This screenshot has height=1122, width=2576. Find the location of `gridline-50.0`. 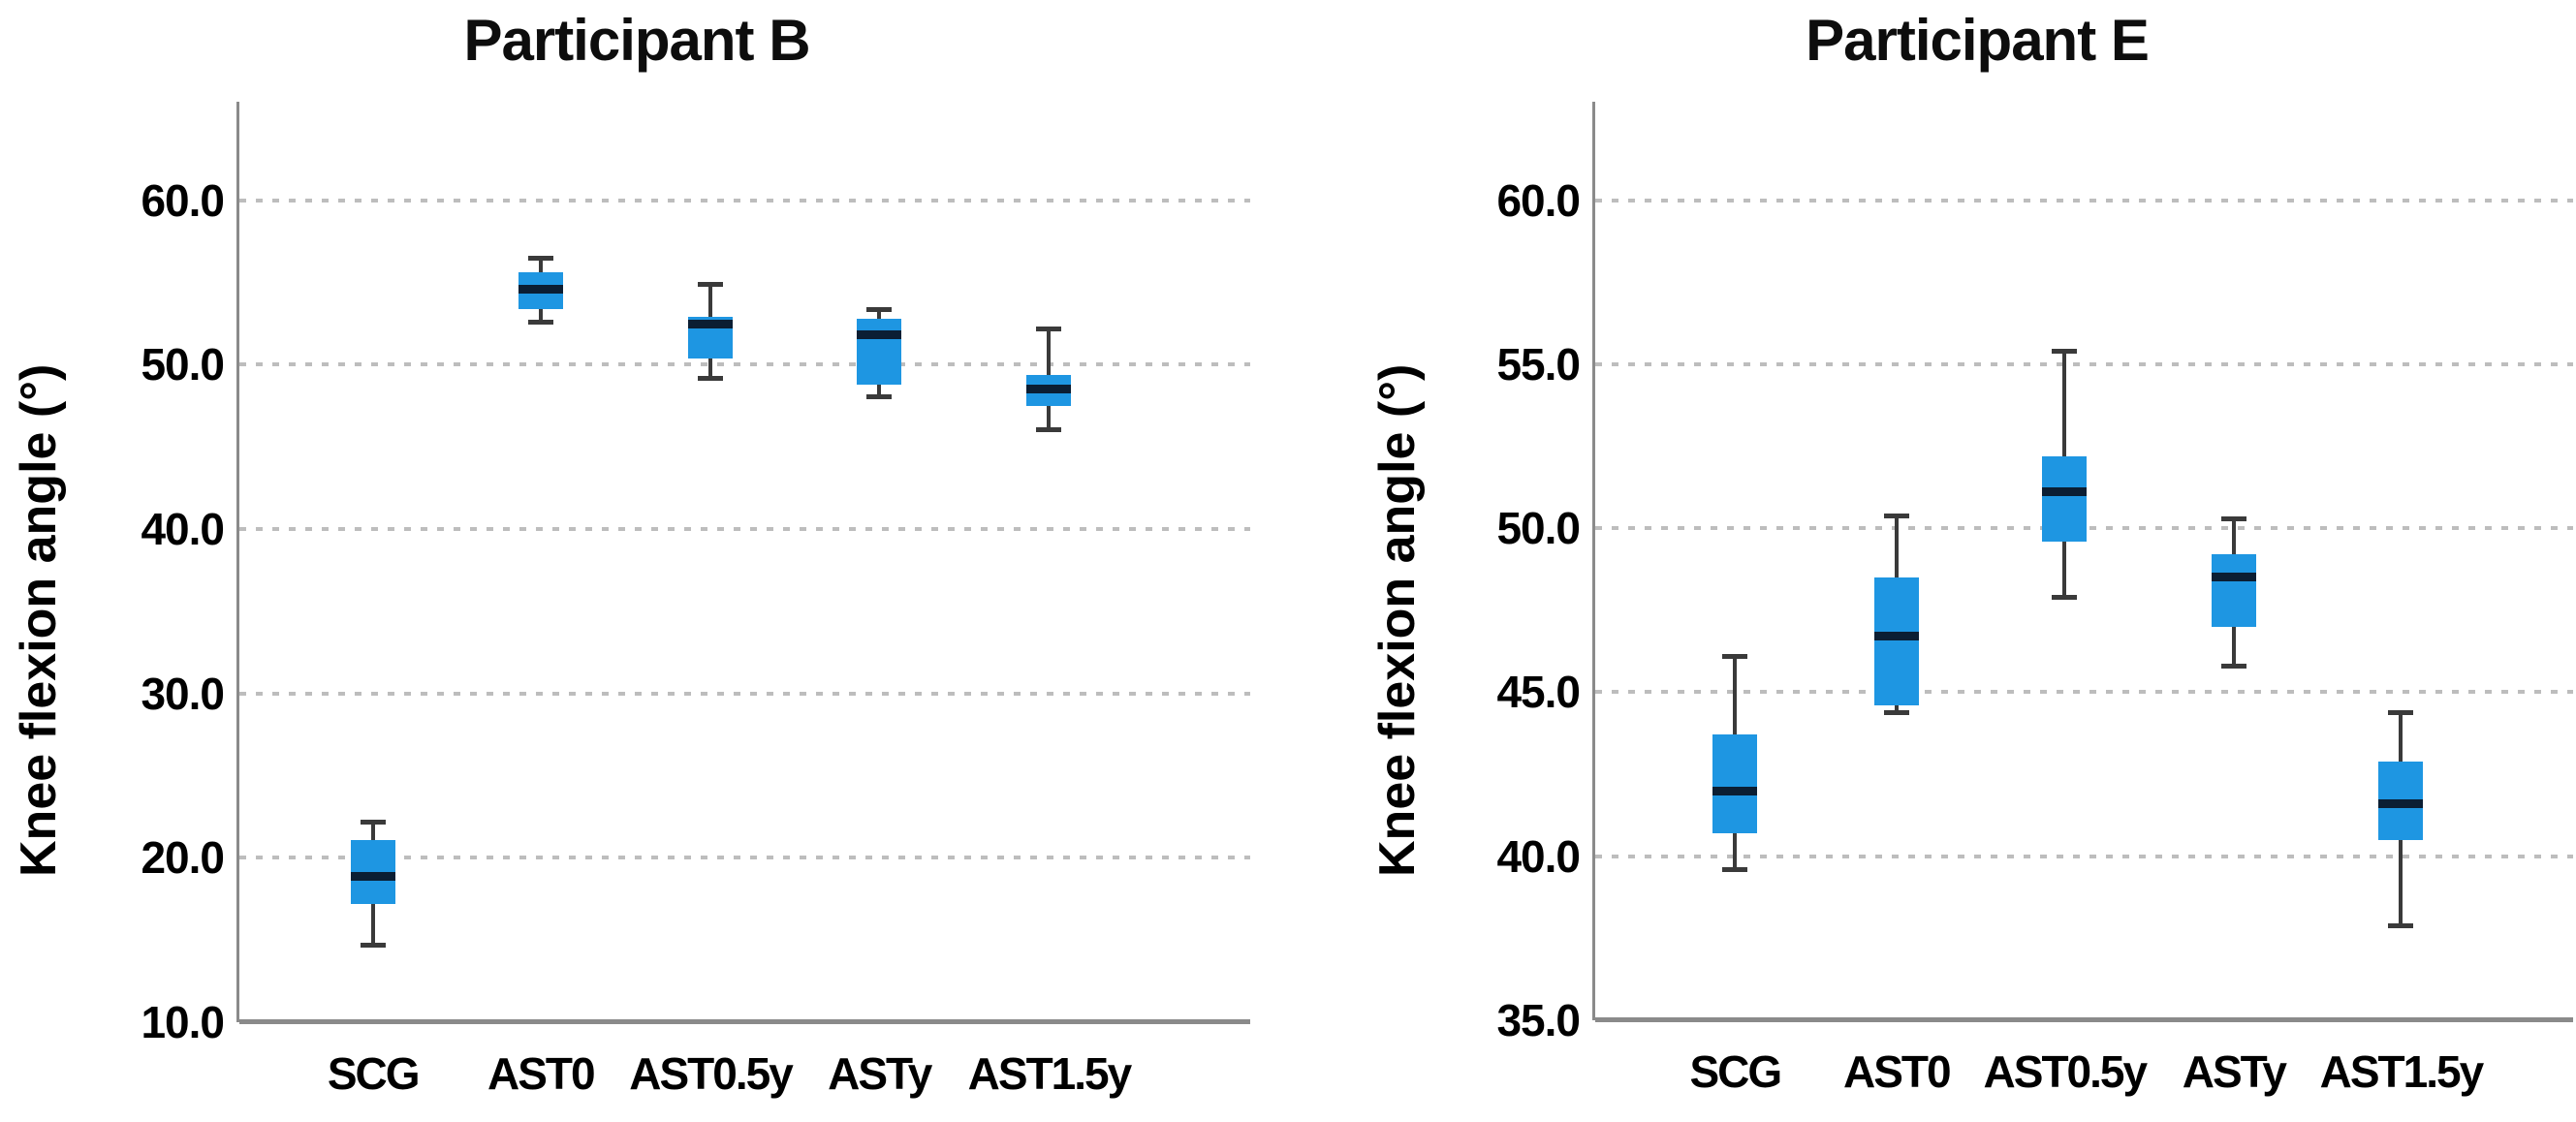

gridline-50.0 is located at coordinates (744, 364).